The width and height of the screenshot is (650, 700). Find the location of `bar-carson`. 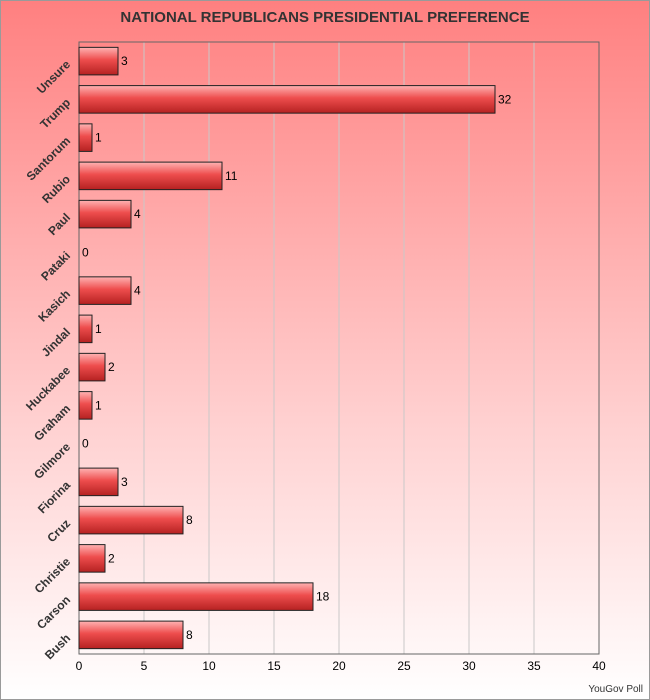

bar-carson is located at coordinates (196, 596).